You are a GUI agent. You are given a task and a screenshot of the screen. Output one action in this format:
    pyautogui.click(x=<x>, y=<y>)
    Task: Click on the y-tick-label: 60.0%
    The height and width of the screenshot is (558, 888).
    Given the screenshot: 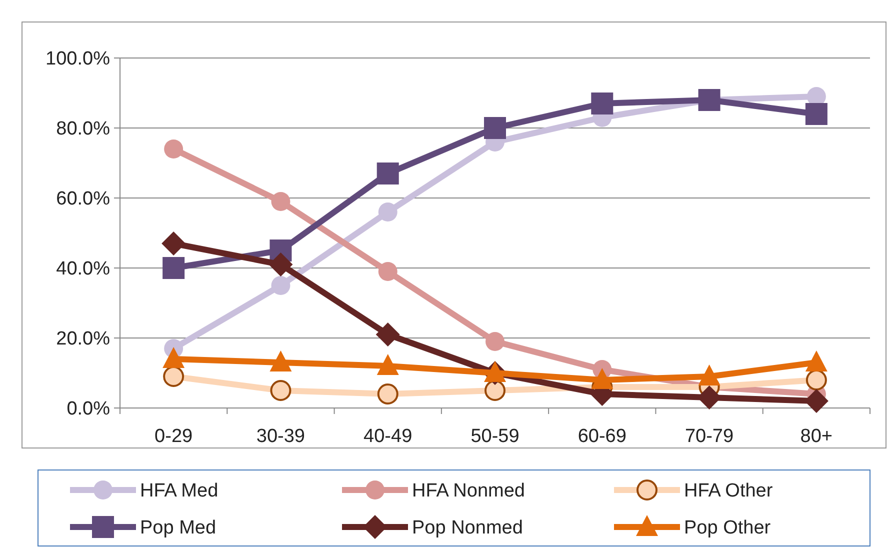 What is the action you would take?
    pyautogui.click(x=83, y=199)
    